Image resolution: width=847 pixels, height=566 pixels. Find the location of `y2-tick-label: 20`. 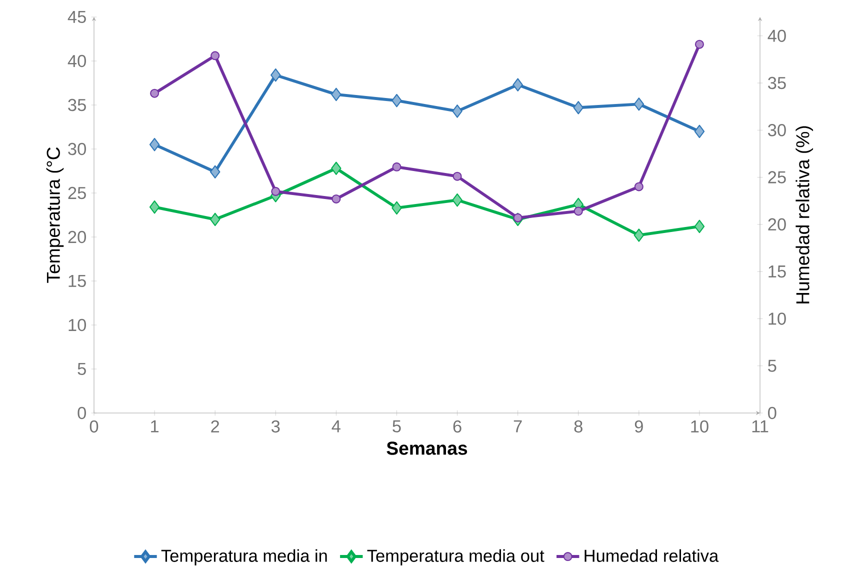

y2-tick-label: 20 is located at coordinates (777, 224).